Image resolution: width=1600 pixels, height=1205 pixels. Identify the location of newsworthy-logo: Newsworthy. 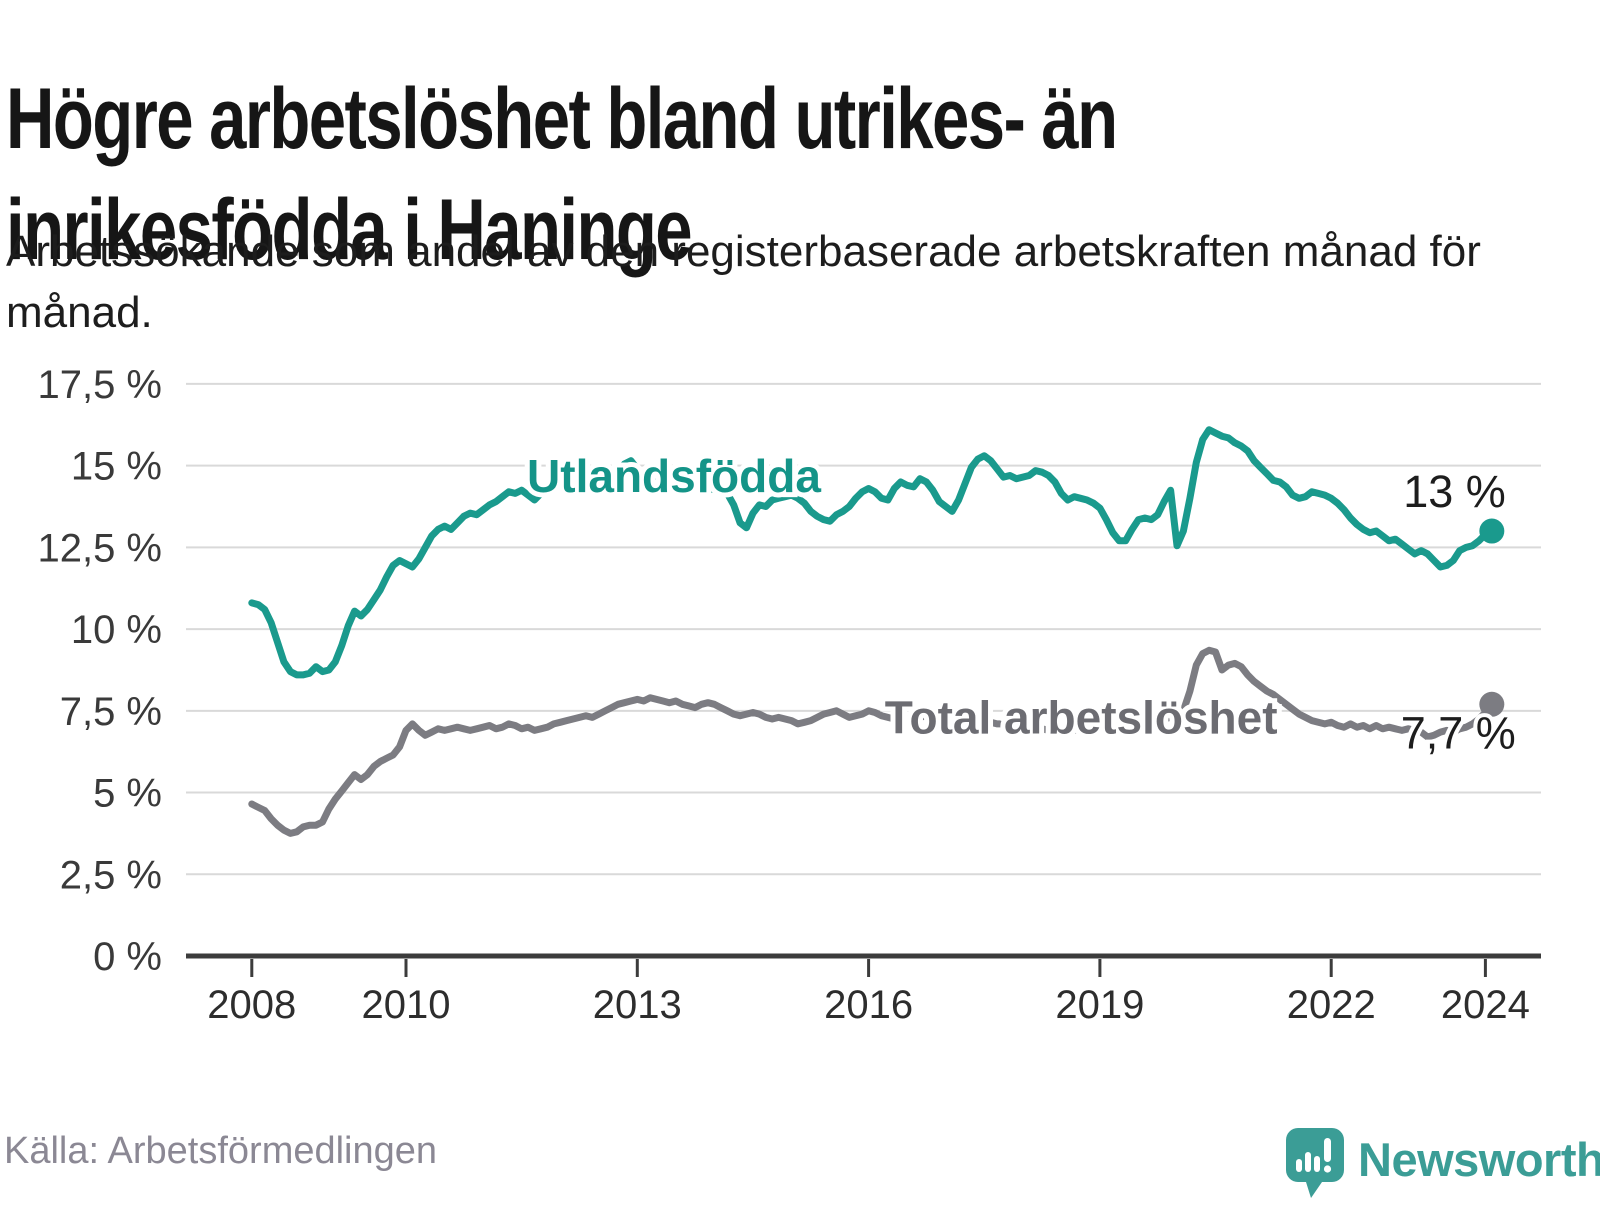
(1443, 1164).